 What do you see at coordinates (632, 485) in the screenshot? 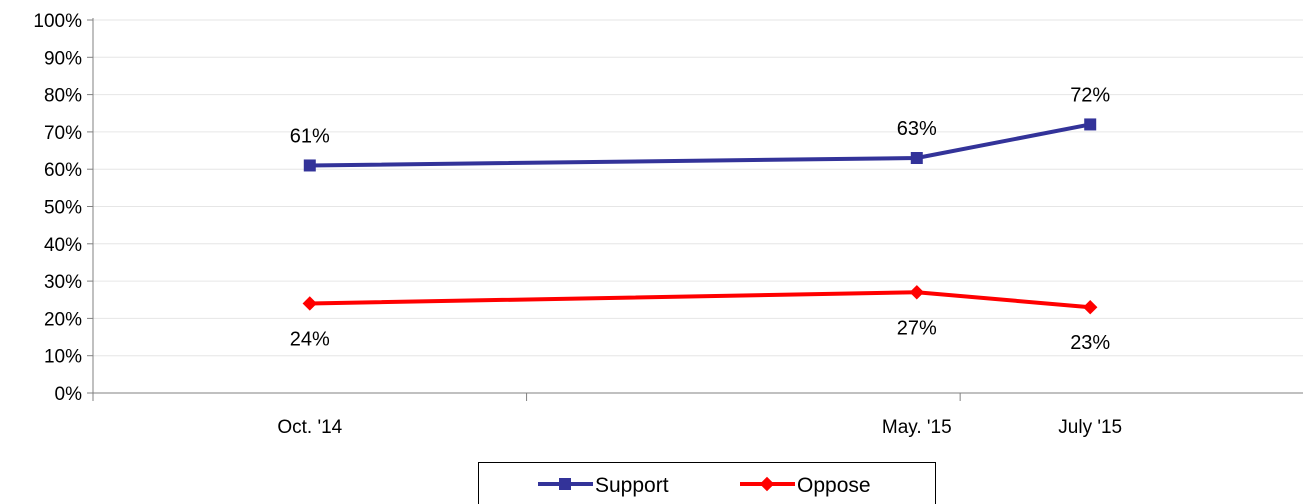
I see `legend-support-label: Support` at bounding box center [632, 485].